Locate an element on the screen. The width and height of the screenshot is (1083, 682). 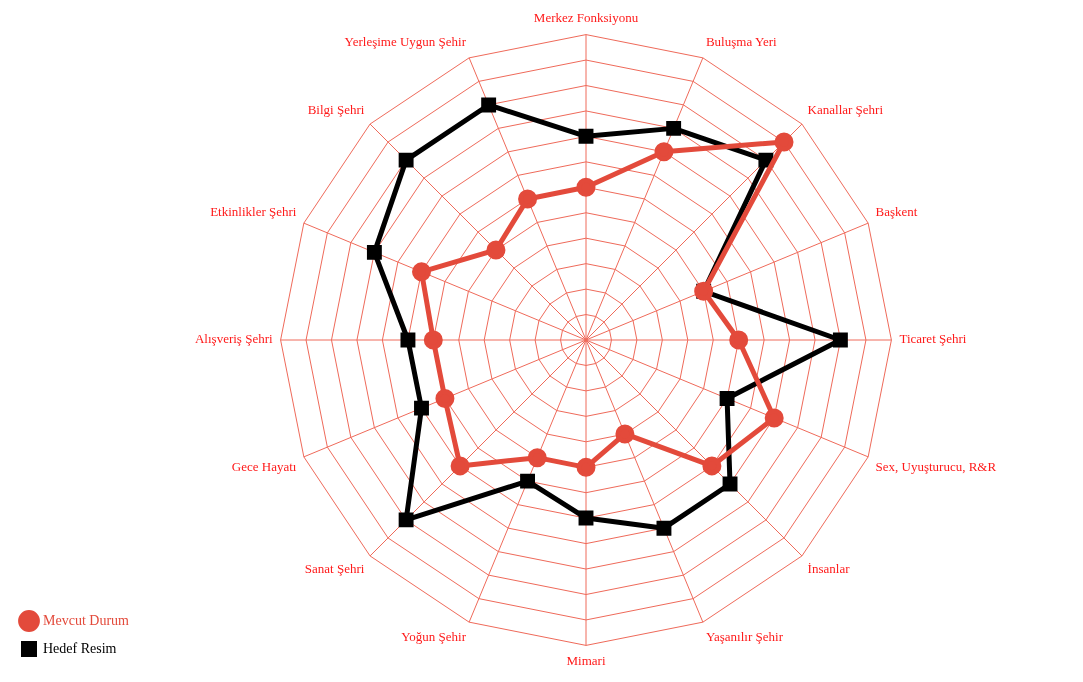
legend-label: Mevcut Durum is located at coordinates (86, 620).